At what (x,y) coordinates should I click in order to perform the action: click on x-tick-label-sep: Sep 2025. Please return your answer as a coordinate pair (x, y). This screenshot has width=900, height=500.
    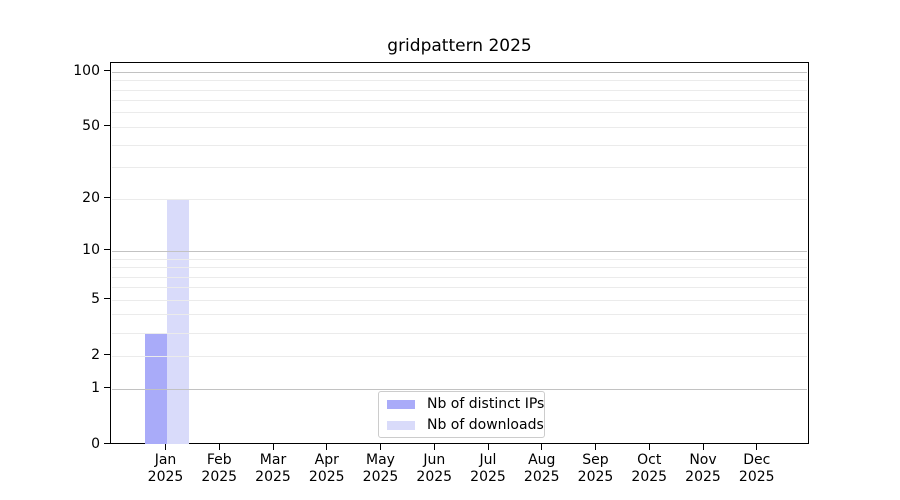
    Looking at the image, I should click on (596, 469).